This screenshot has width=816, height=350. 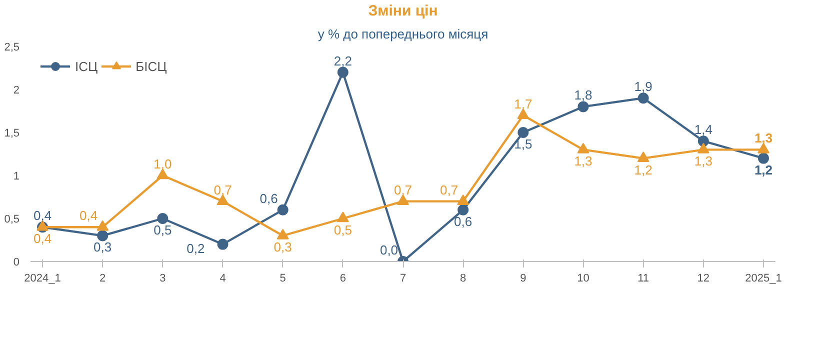 What do you see at coordinates (12, 134) in the screenshot?
I see `y-tick-label: 1,5` at bounding box center [12, 134].